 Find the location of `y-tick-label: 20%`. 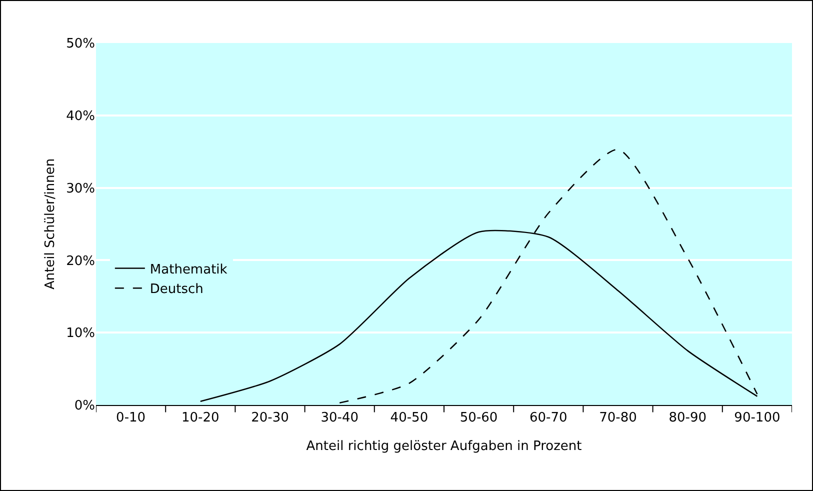

y-tick-label: 20% is located at coordinates (80, 261).